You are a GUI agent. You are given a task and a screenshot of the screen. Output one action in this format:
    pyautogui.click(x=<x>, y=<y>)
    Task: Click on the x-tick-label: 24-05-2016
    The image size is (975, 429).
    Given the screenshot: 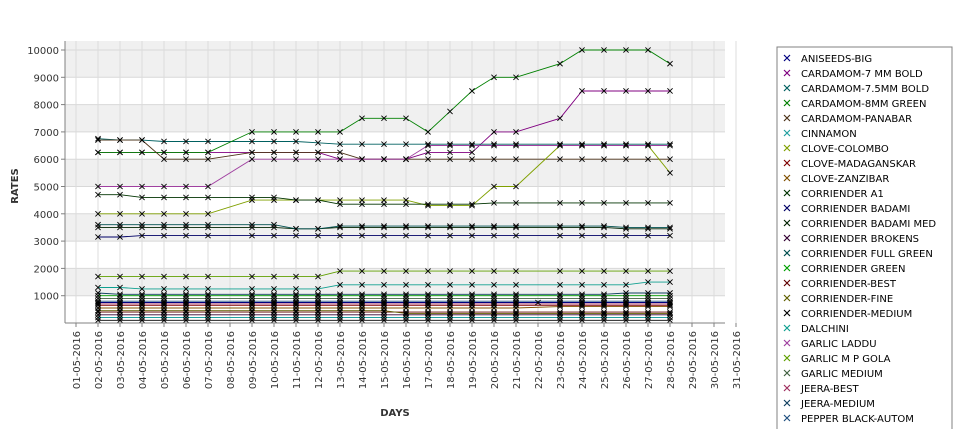 What is the action you would take?
    pyautogui.click(x=583, y=360)
    